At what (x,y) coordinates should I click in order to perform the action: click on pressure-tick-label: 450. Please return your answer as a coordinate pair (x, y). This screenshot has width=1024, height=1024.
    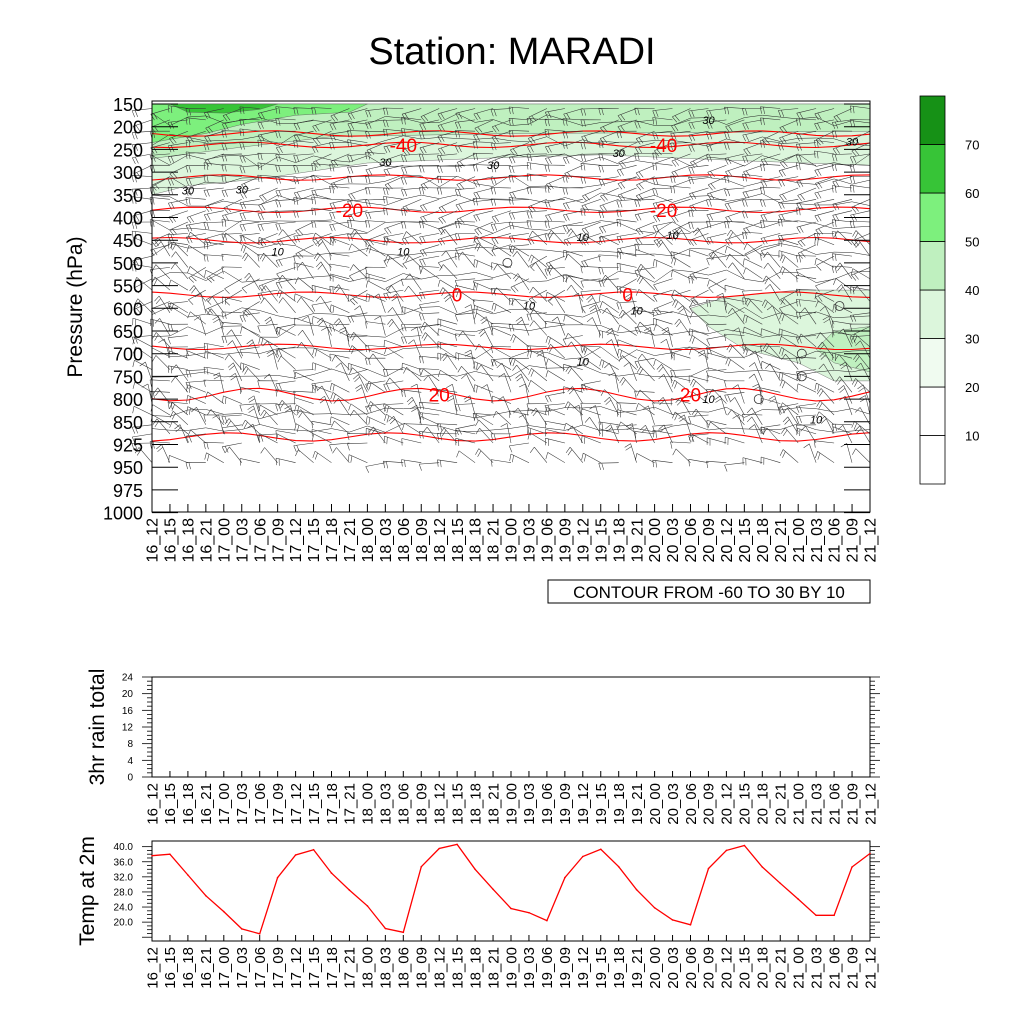
    Looking at the image, I should click on (128, 241).